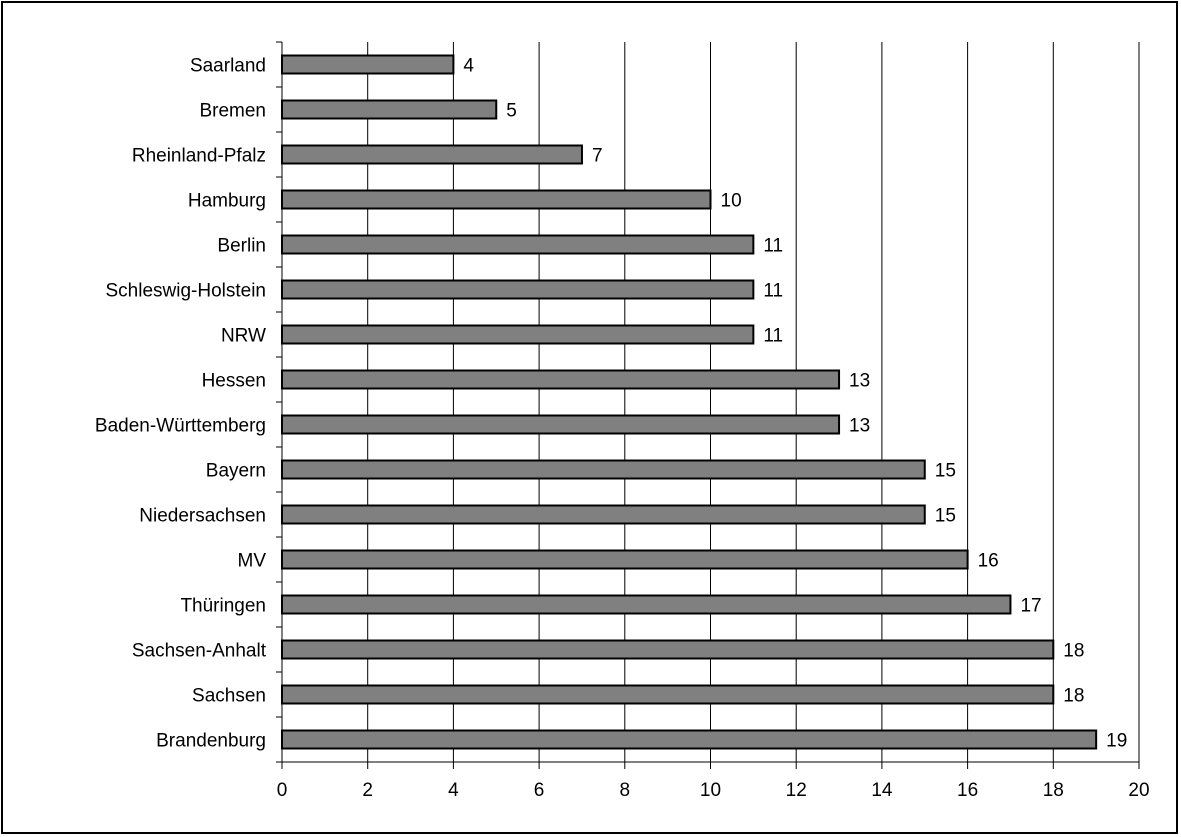 The image size is (1181, 837). Describe the element at coordinates (597, 156) in the screenshot. I see `data-label: 7` at that location.